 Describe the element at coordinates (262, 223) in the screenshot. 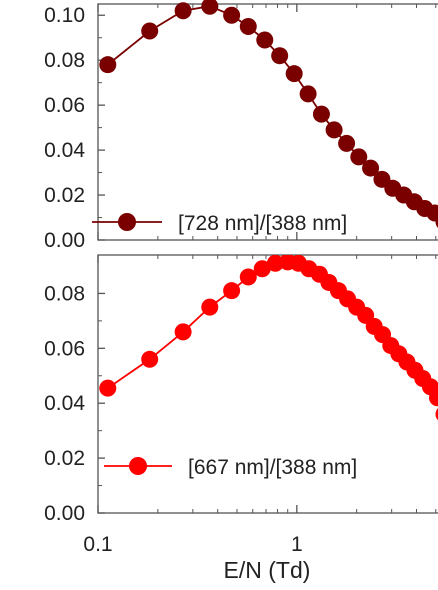

I see `legend-label: [728 nm]/[388 nm]` at that location.